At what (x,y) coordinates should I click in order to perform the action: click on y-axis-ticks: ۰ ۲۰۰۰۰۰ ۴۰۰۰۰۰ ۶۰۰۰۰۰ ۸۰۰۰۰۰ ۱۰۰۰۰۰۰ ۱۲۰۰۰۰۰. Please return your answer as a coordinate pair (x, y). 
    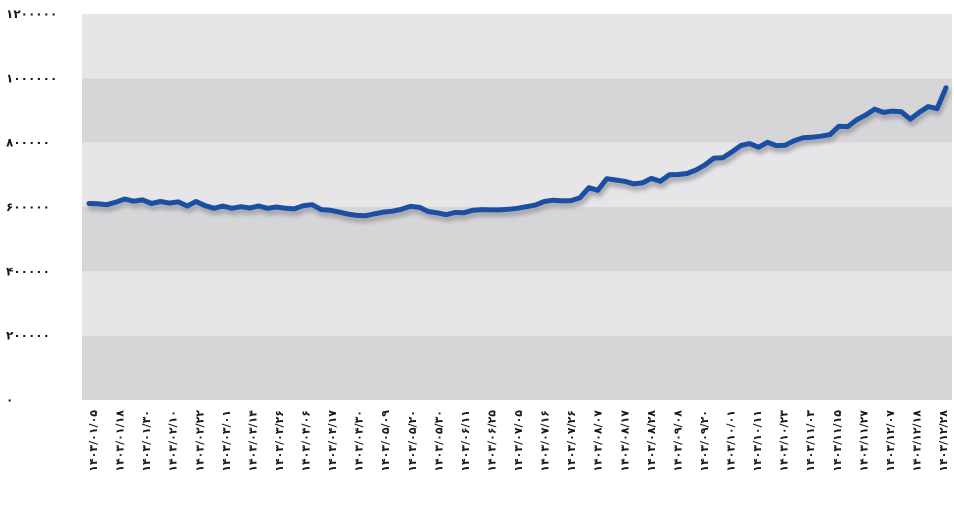
    Looking at the image, I should click on (31, 207).